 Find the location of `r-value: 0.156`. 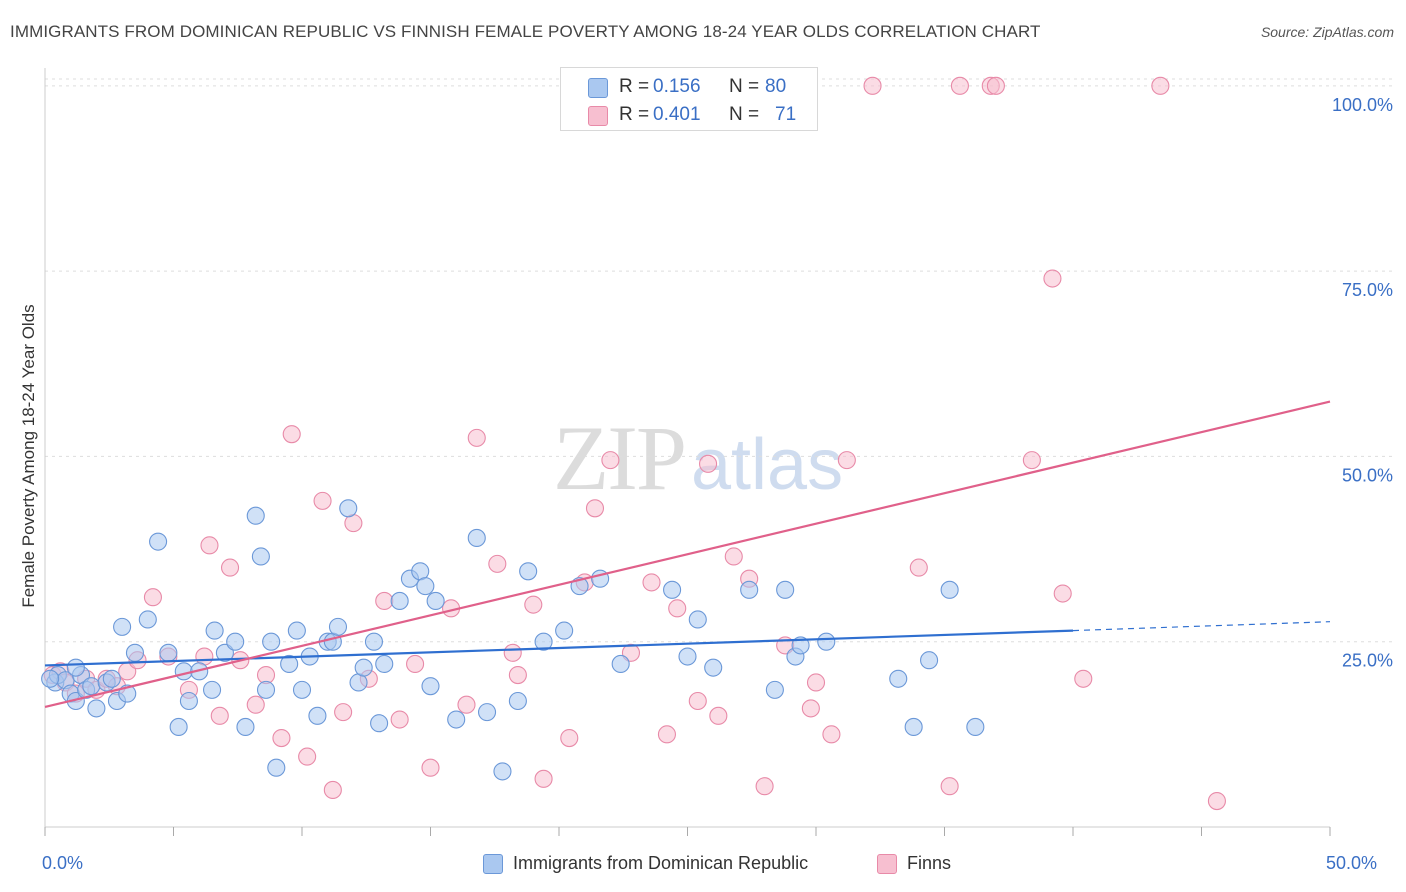

r-value: 0.156 is located at coordinates (677, 86).